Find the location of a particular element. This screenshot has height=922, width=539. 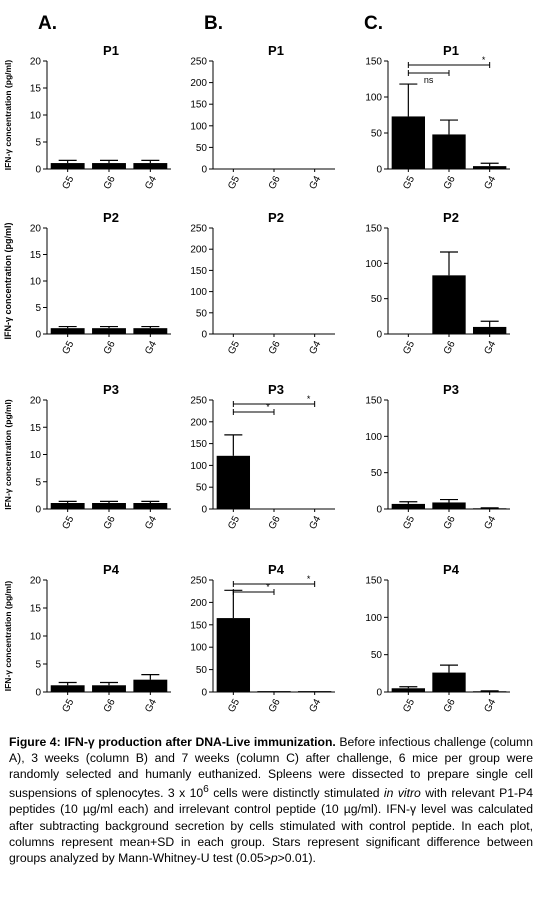

panel-B-P1: P1 0 50 100 150 200 250 G5 G6 G4 is located at coordinates (262, 117).